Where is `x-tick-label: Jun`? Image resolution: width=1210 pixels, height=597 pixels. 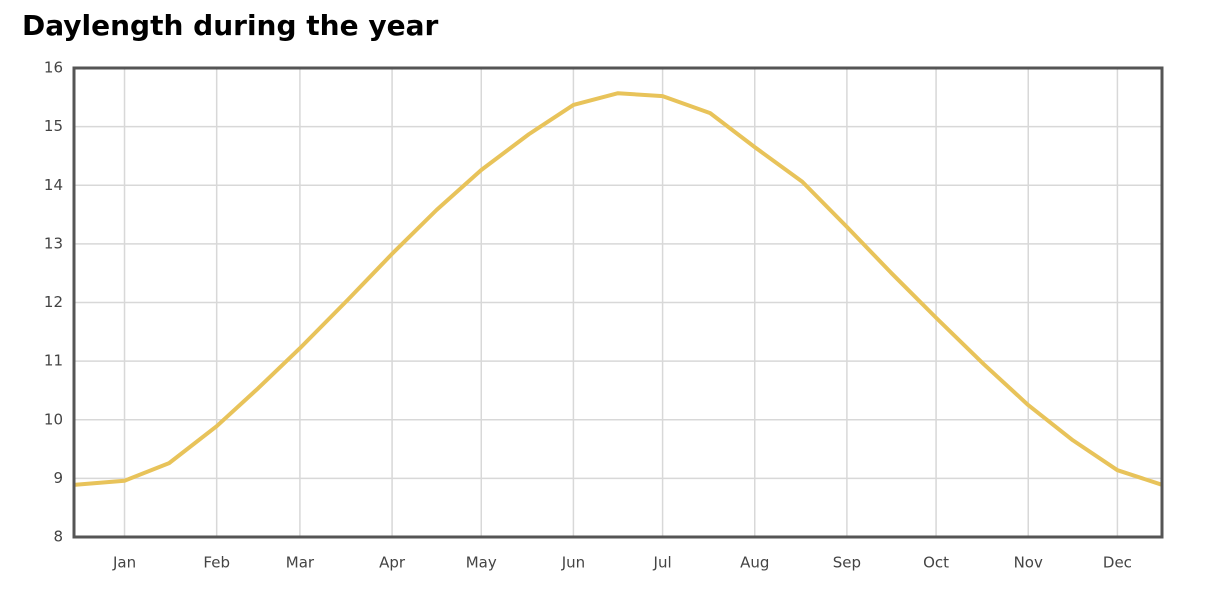 x-tick-label: Jun is located at coordinates (573, 563).